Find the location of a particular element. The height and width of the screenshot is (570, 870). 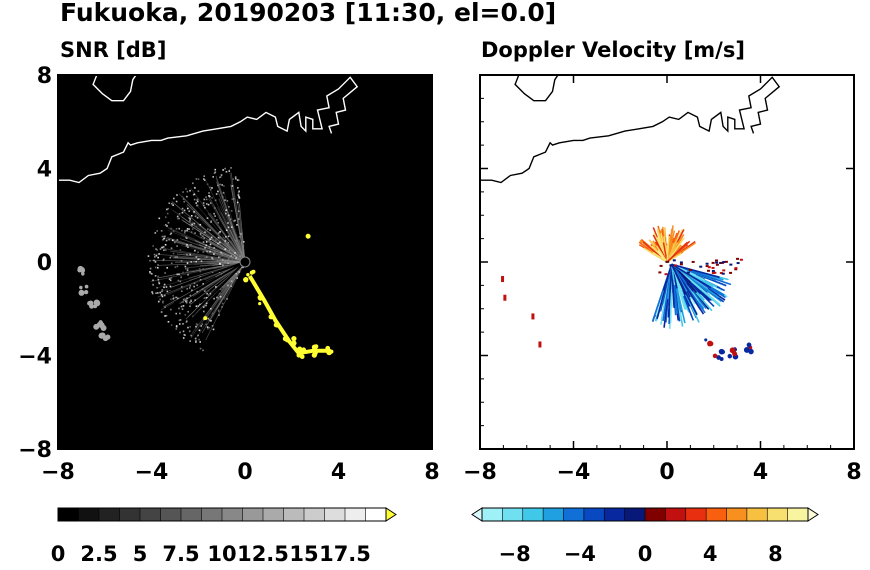

colorbar-label: −8 is located at coordinates (514, 554).